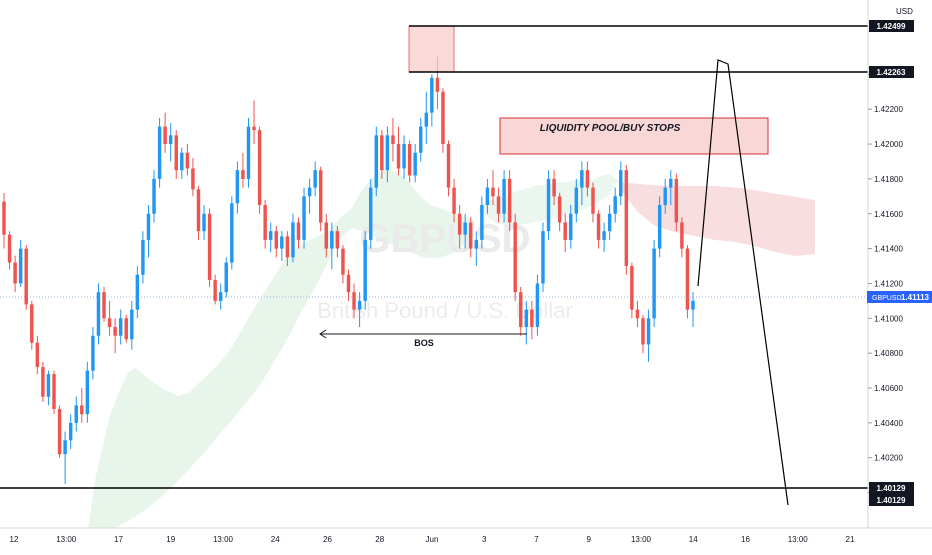 Image resolution: width=932 pixels, height=555 pixels. I want to click on price-tag-lower-text: 1.42263, so click(891, 72).